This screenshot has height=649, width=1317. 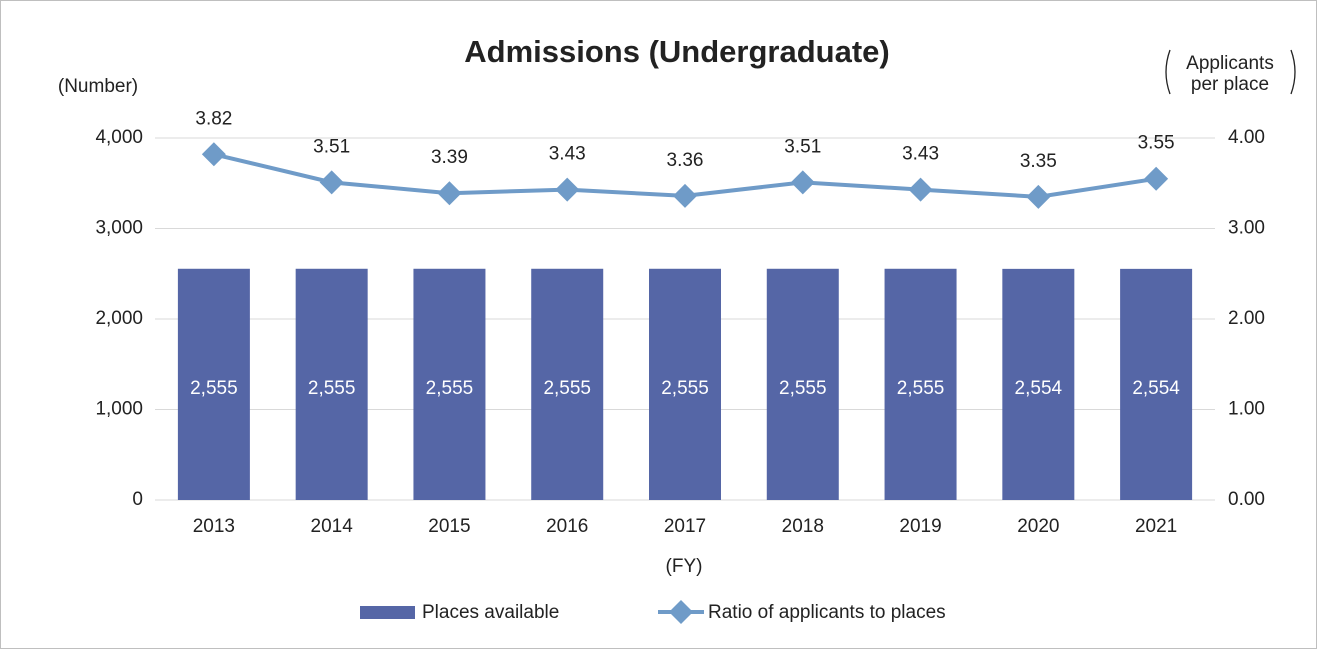 I want to click on point-value-label: 3.55, so click(x=1156, y=143).